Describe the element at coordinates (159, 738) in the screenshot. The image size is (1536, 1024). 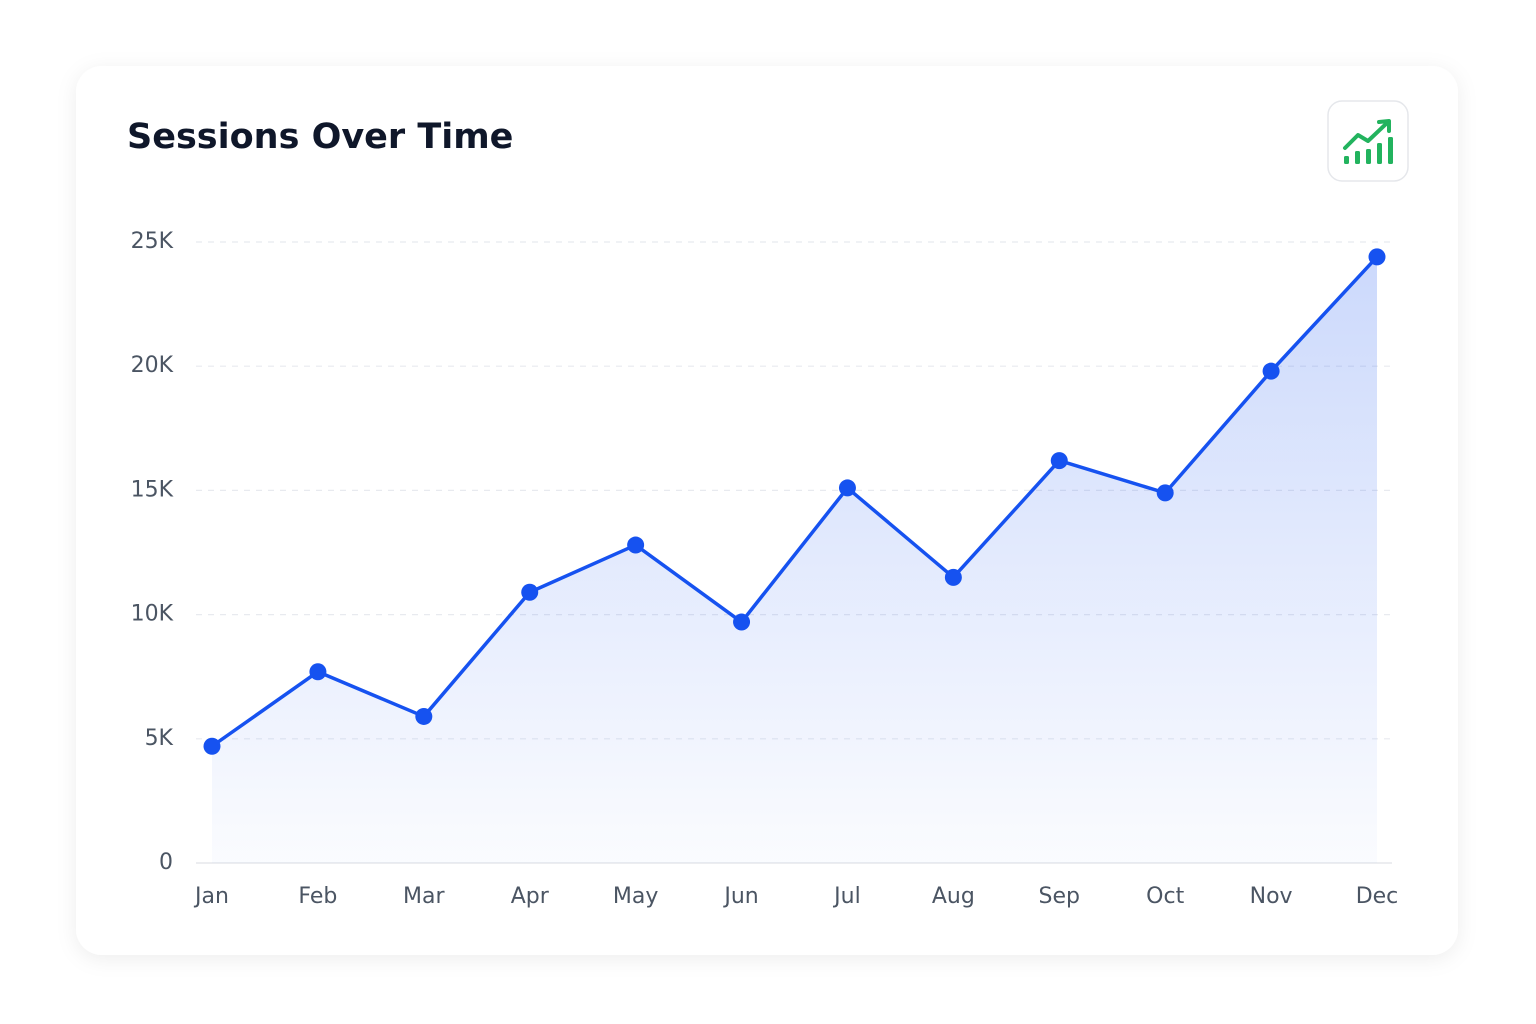
I see `y-tick-label: 5K` at that location.